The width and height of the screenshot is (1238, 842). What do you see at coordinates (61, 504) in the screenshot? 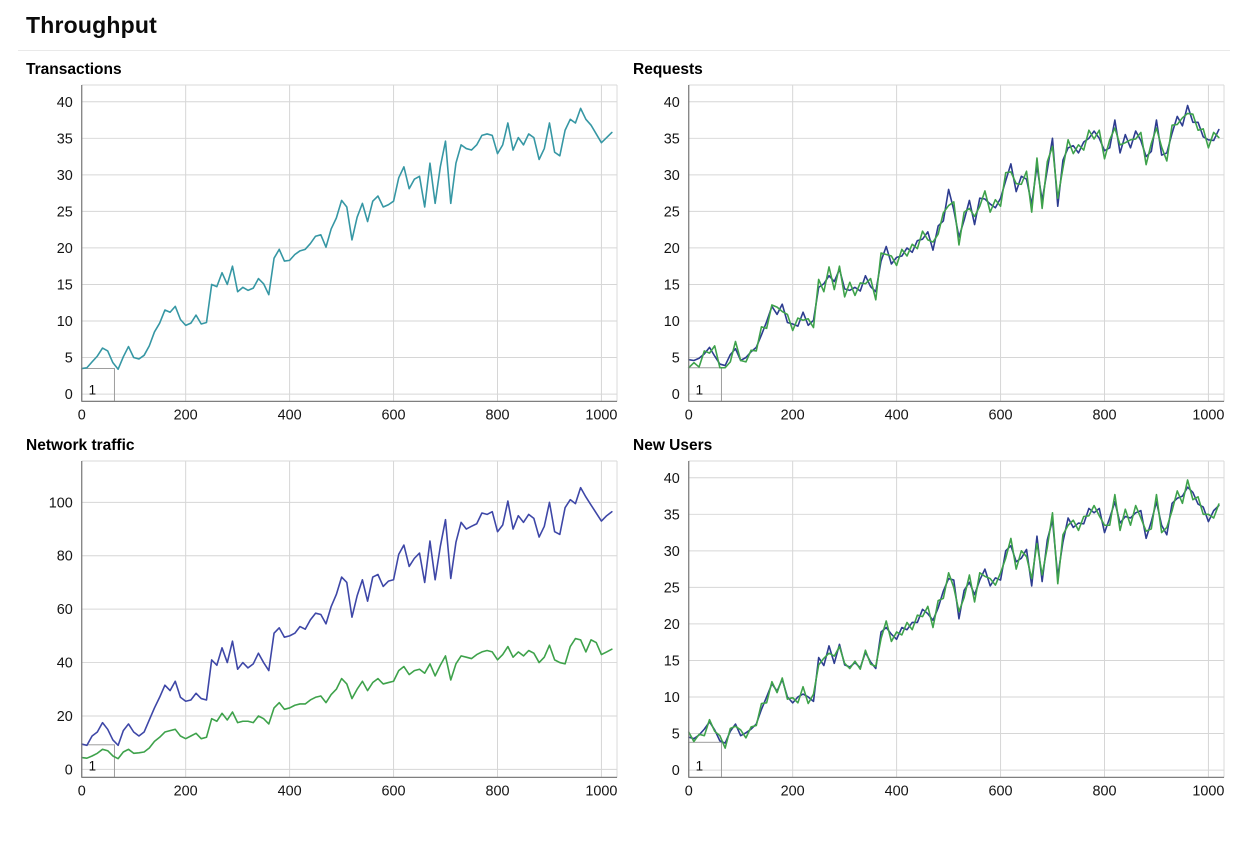
I see `y-tick-label: 100` at bounding box center [61, 504].